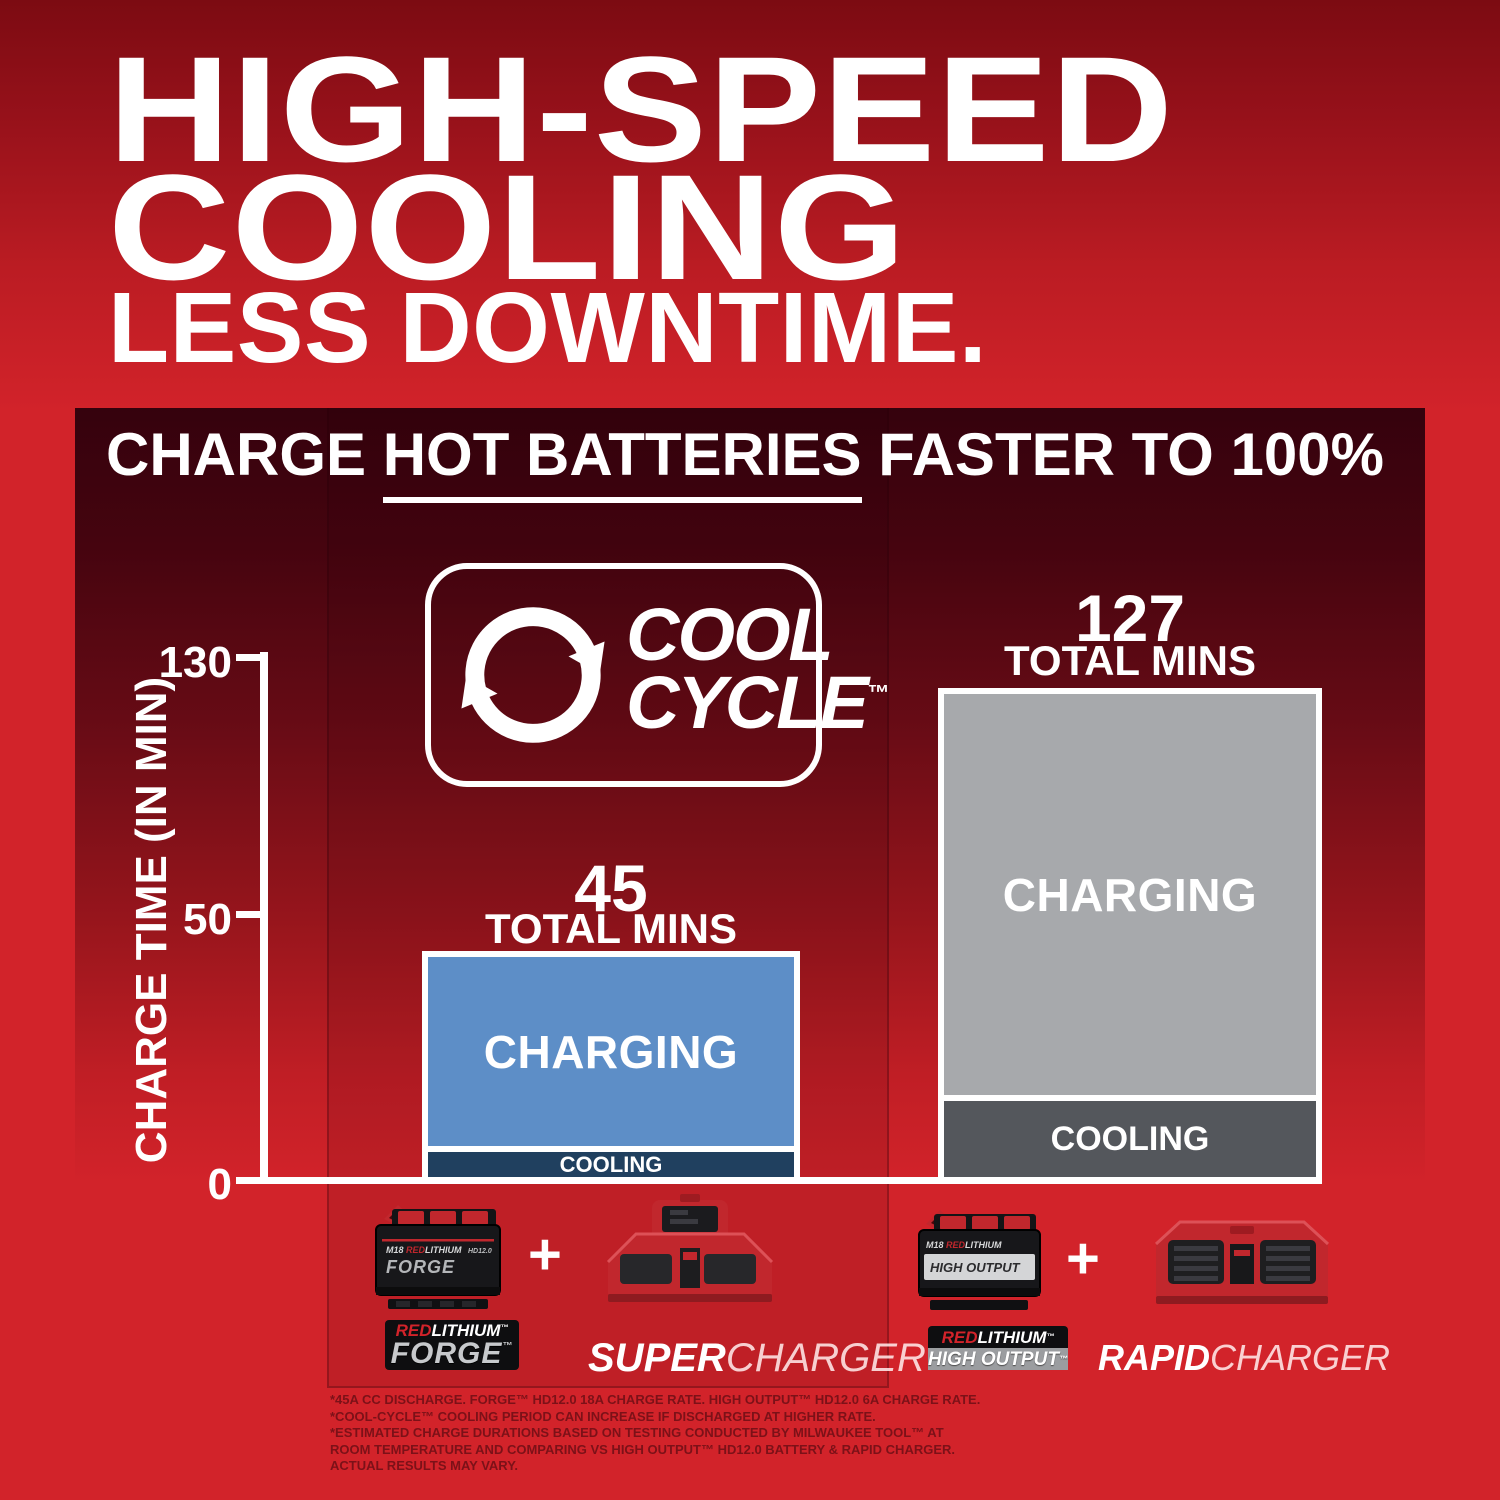 This screenshot has height=1500, width=1500. I want to click on cool-cycle-logo: COOL CYCLE™, so click(657, 675).